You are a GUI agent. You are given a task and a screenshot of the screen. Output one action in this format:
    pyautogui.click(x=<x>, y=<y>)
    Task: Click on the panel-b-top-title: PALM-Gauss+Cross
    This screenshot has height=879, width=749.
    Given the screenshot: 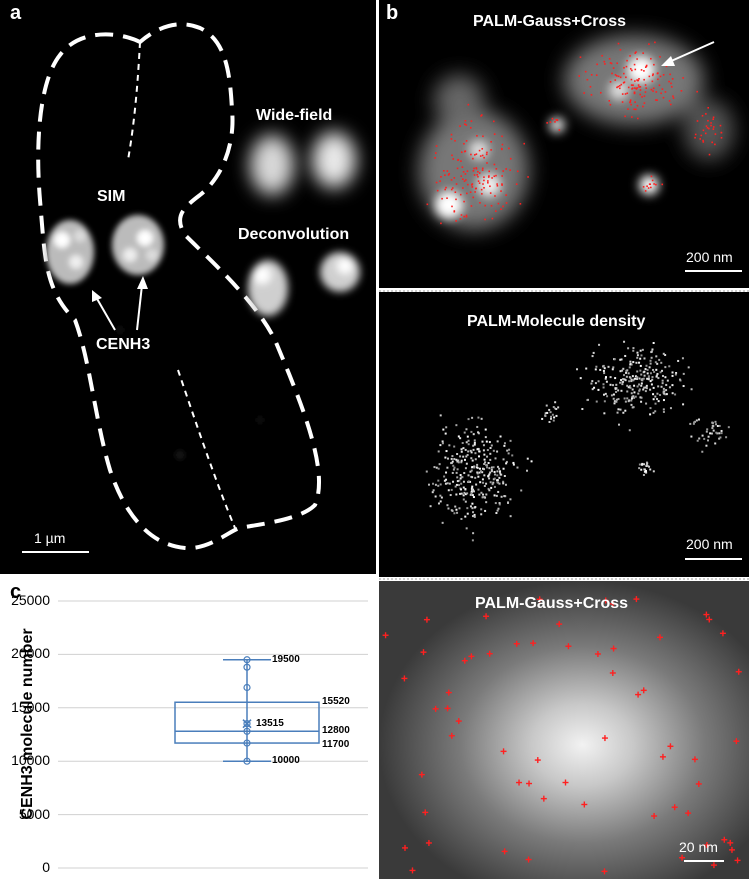 What is the action you would take?
    pyautogui.click(x=550, y=21)
    